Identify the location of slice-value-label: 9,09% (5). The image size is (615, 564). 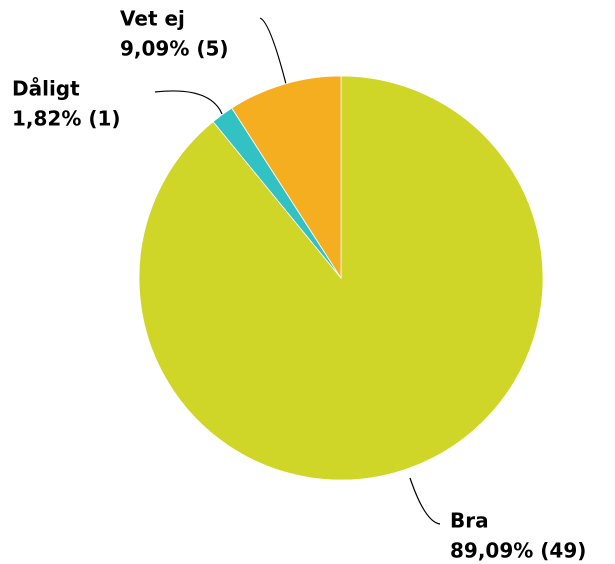
(174, 49).